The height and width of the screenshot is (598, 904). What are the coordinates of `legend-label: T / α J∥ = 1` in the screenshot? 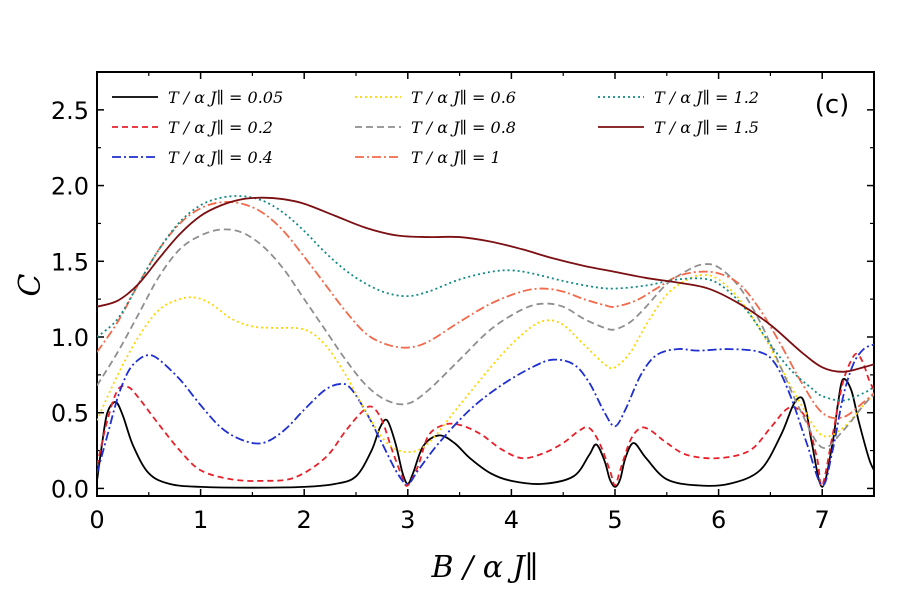 It's located at (456, 157).